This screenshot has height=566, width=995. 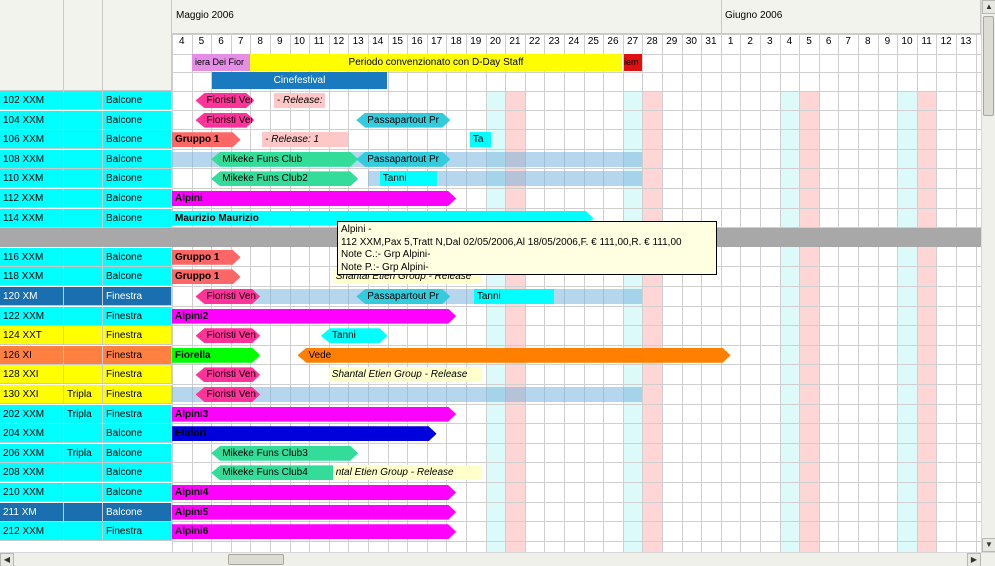 What do you see at coordinates (284, 453) in the screenshot?
I see `booking-bar: Mikeke Funs Club3` at bounding box center [284, 453].